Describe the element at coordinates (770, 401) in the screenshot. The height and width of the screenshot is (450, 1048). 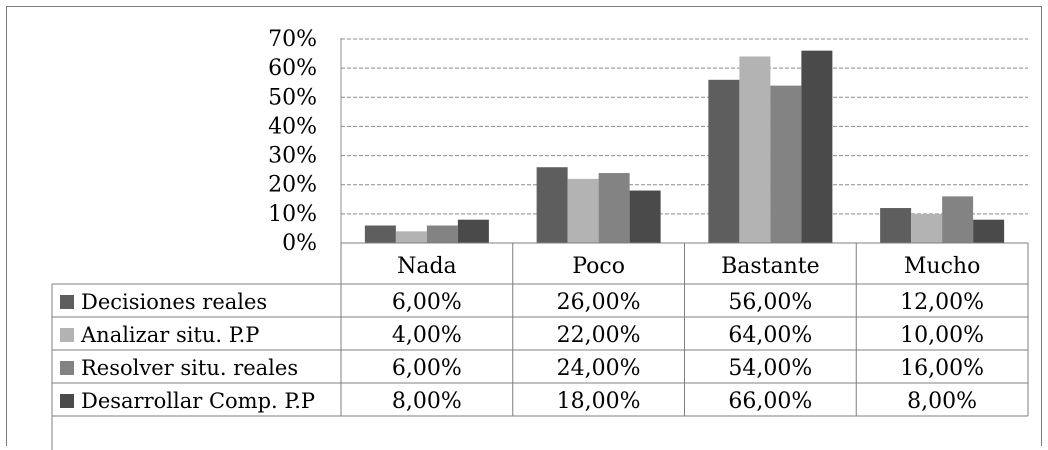
I see `data-label: 66,00%` at that location.